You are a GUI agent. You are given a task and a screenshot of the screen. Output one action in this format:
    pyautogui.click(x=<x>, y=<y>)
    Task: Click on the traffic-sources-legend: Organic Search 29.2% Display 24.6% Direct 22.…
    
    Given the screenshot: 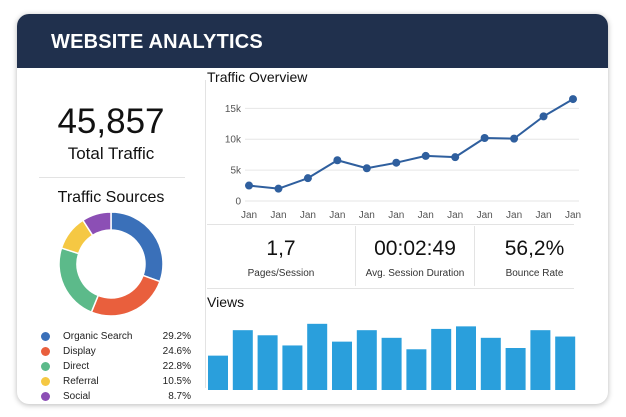 What is the action you would take?
    pyautogui.click(x=116, y=367)
    